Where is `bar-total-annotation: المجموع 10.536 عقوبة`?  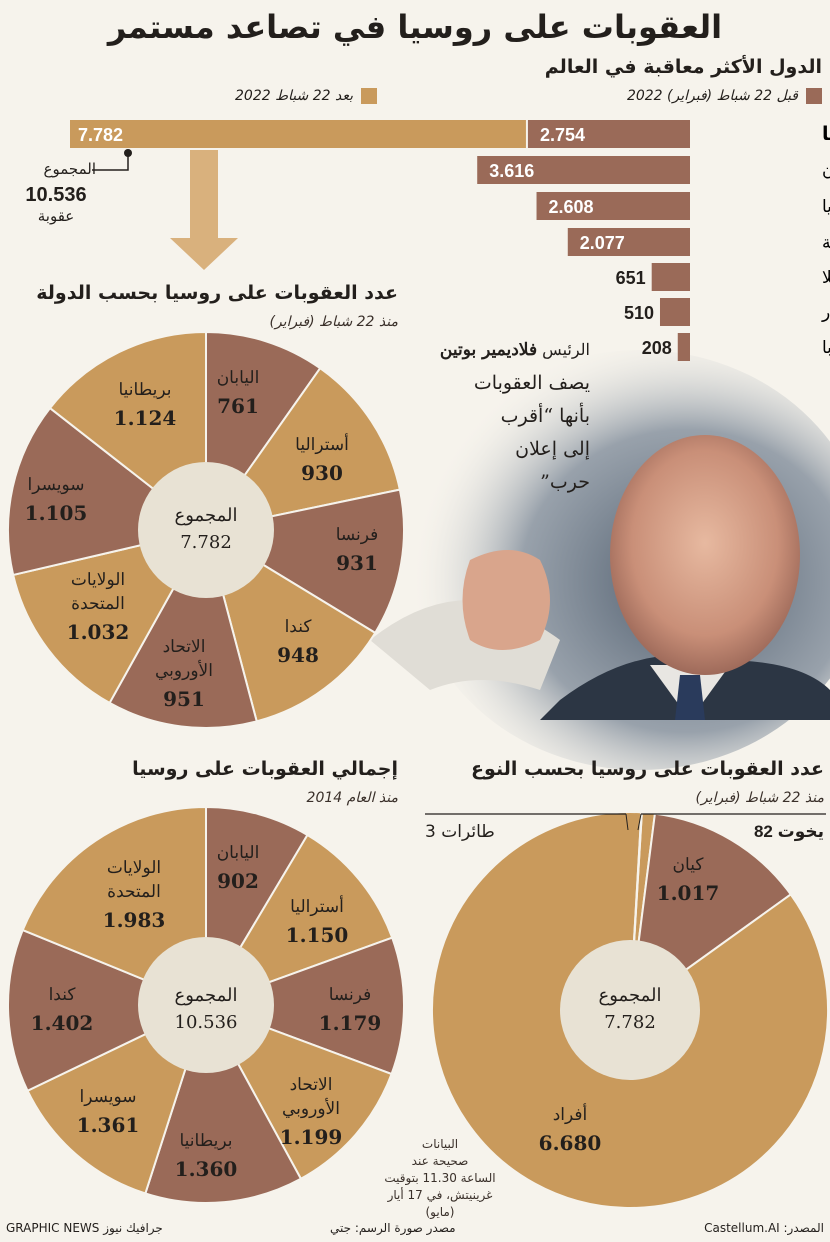 bar-total-annotation: المجموع 10.536 عقوبة is located at coordinates (56, 192).